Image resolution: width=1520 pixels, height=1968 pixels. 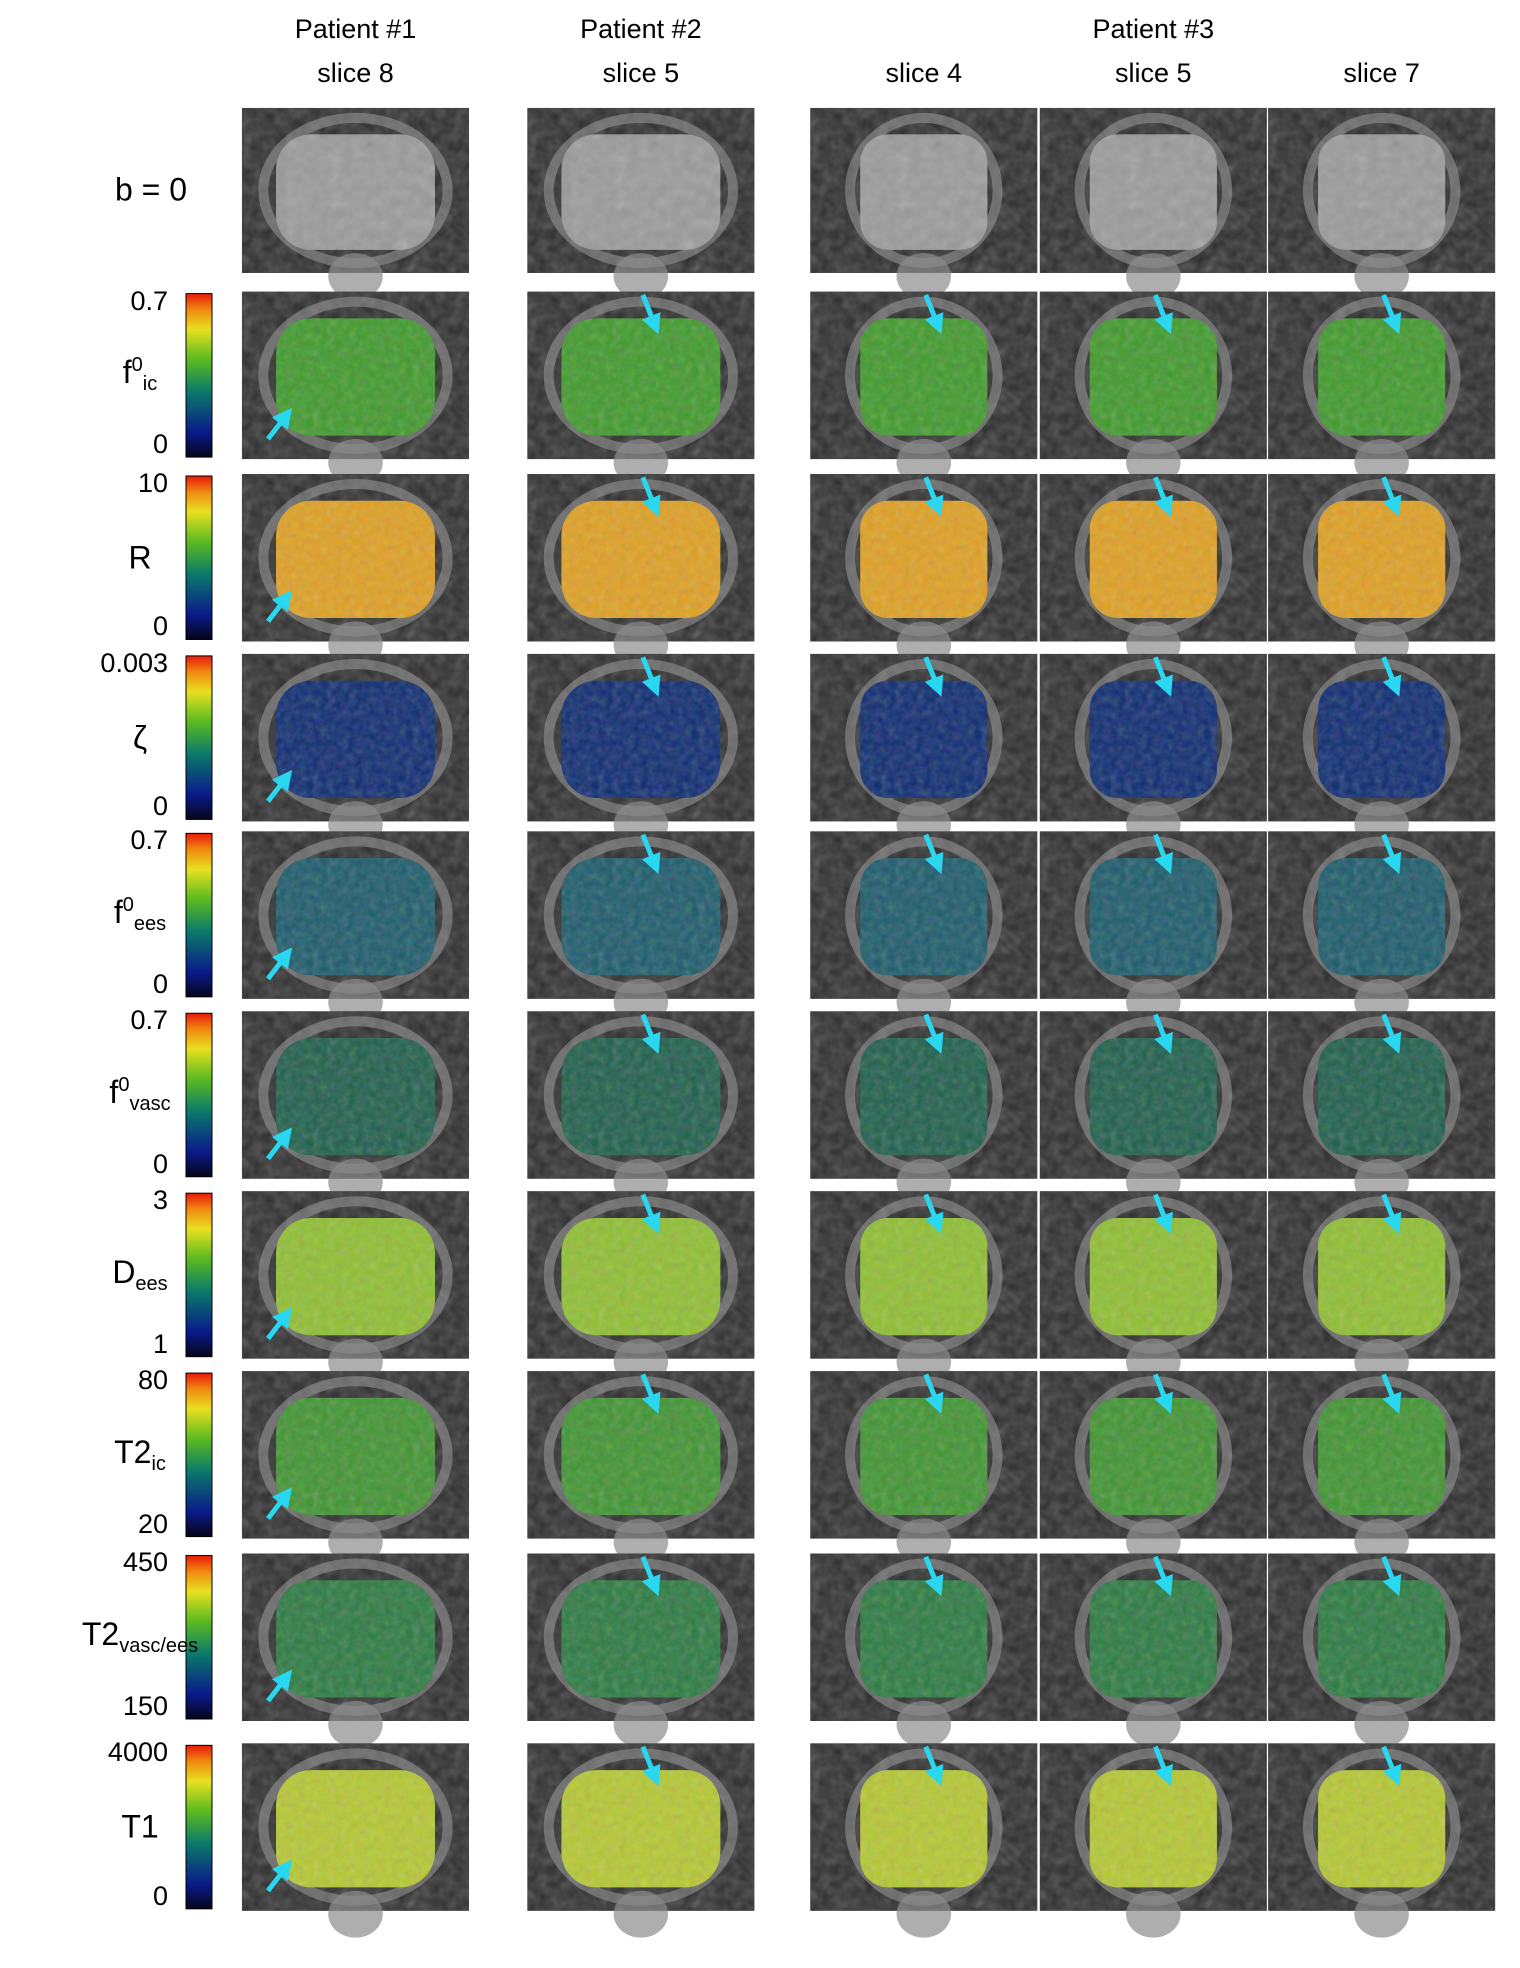 I want to click on colorbar-min: 150, so click(x=145, y=1705).